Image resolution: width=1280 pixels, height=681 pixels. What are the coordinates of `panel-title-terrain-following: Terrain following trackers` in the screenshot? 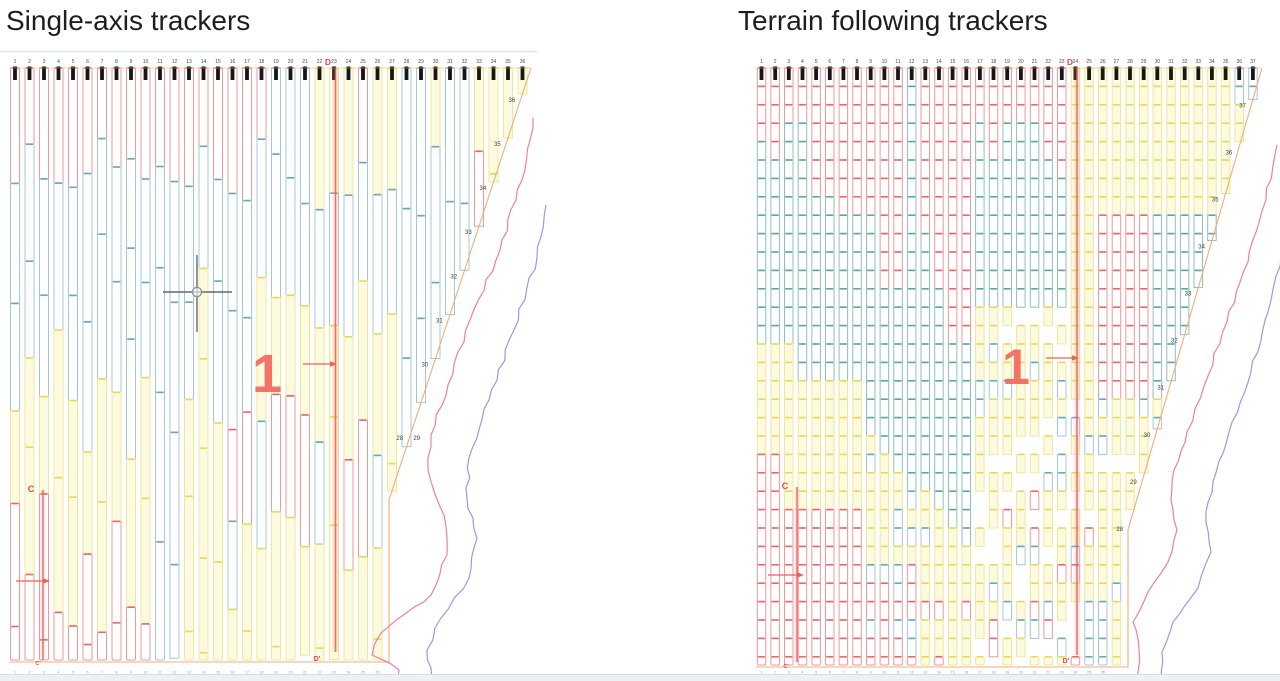 It's located at (893, 20).